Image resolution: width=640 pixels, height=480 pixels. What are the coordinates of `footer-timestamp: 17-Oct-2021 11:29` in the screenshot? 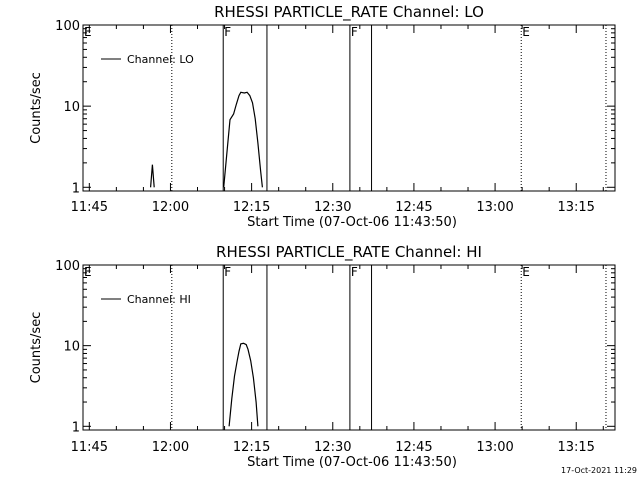 It's located at (599, 470).